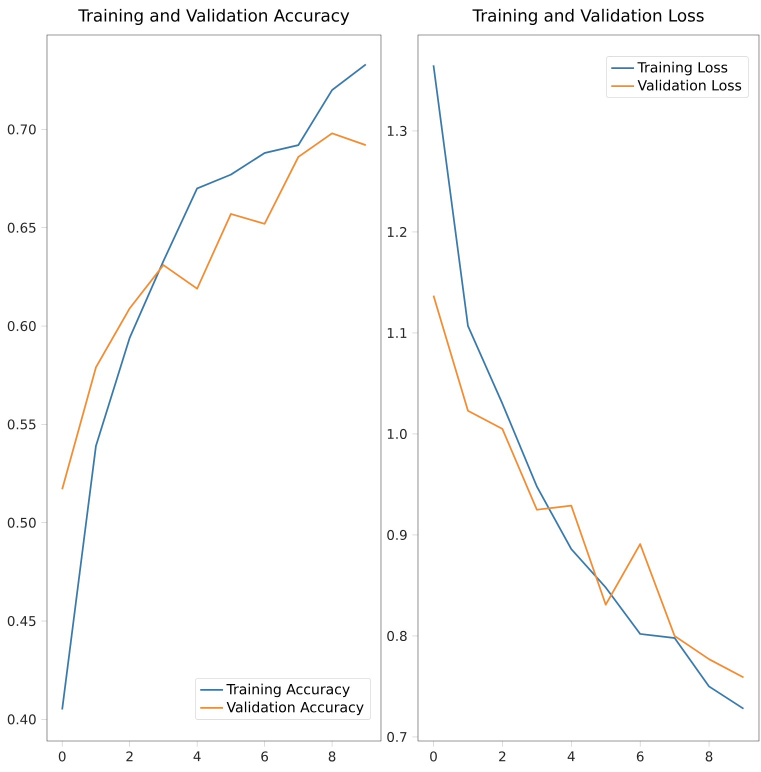 The image size is (761, 772). I want to click on chart-title: Training and Validation Loss, so click(588, 16).